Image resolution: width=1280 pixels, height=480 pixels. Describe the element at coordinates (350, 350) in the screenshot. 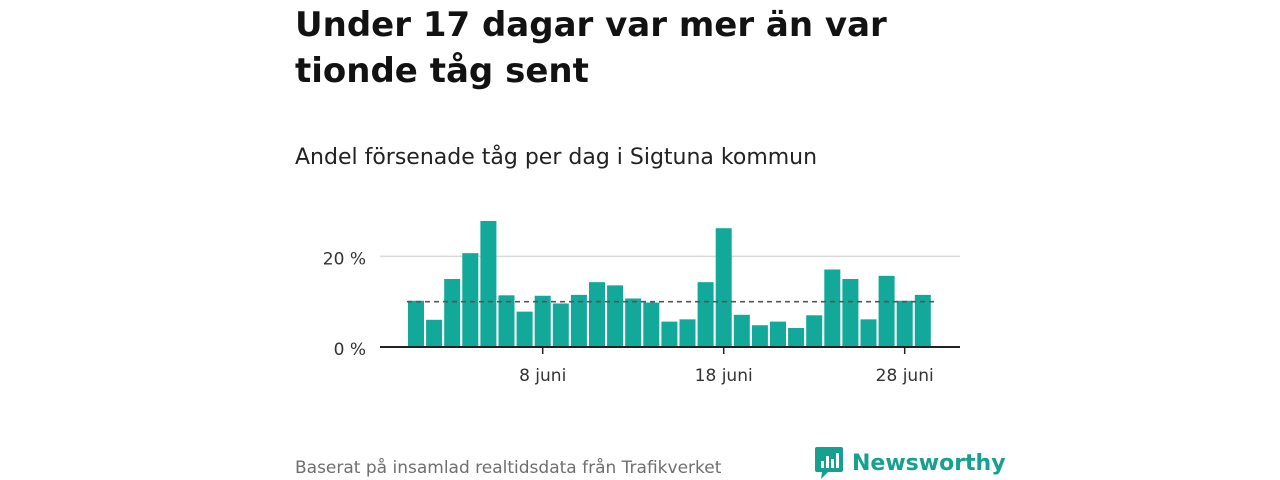

I see `y-tick-label: 0 %` at that location.